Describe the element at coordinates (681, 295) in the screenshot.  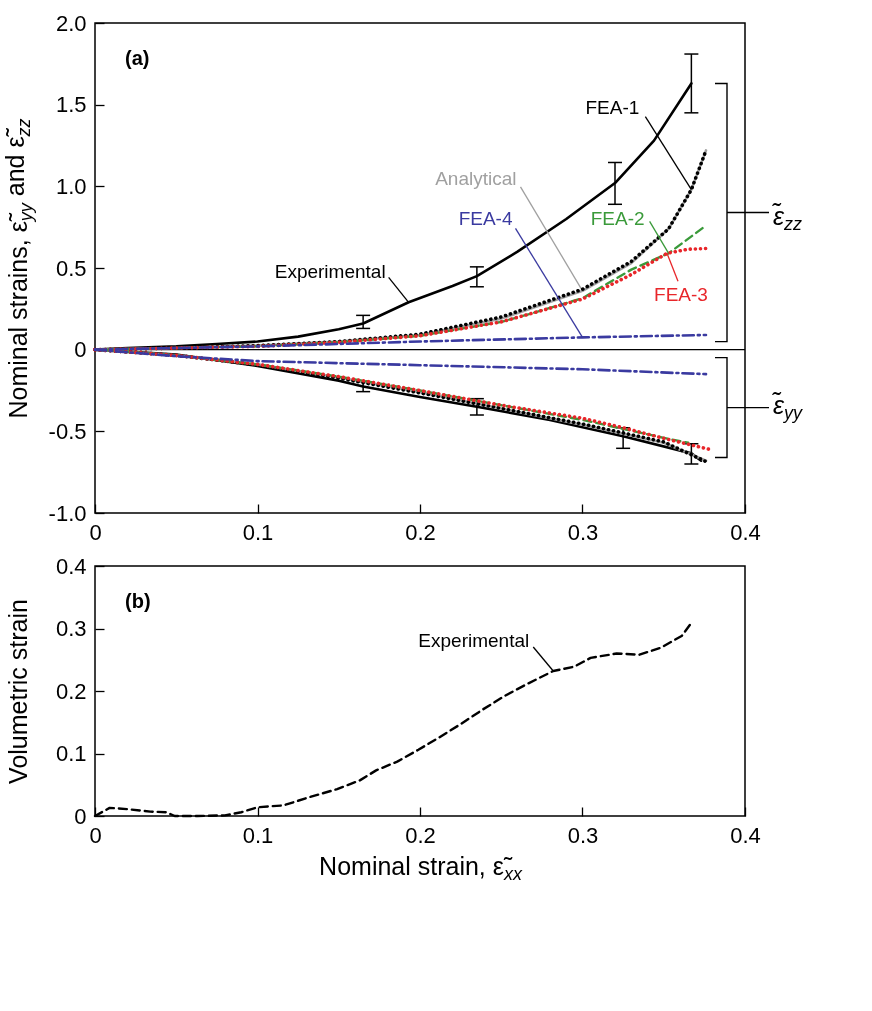
I see `legend-label: FEA-3` at that location.